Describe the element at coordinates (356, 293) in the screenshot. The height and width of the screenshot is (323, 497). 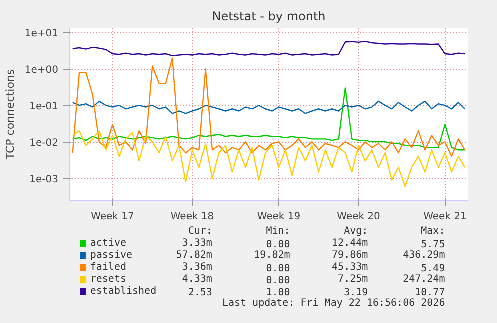
I see `text: 3.19` at that location.